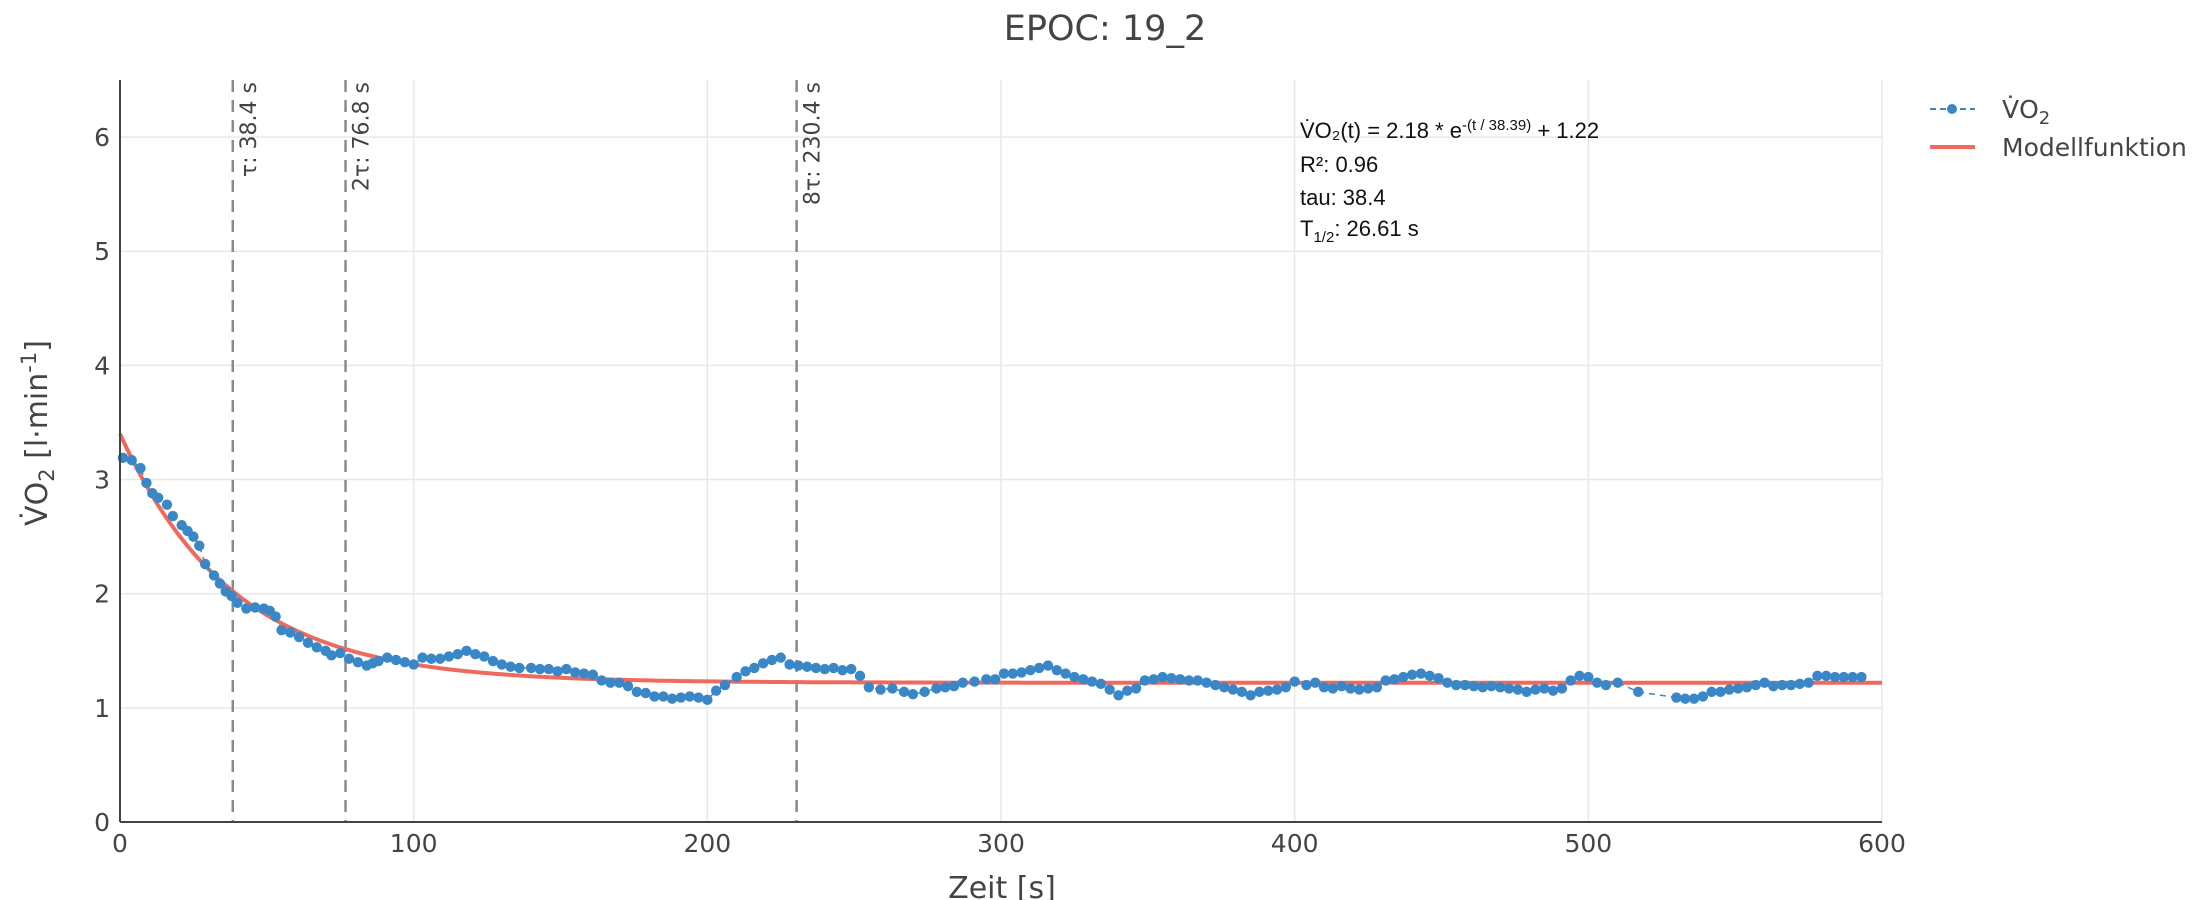 This screenshot has width=2200, height=900. I want to click on annotation-thalf-sub: 1/2, so click(1323, 237).